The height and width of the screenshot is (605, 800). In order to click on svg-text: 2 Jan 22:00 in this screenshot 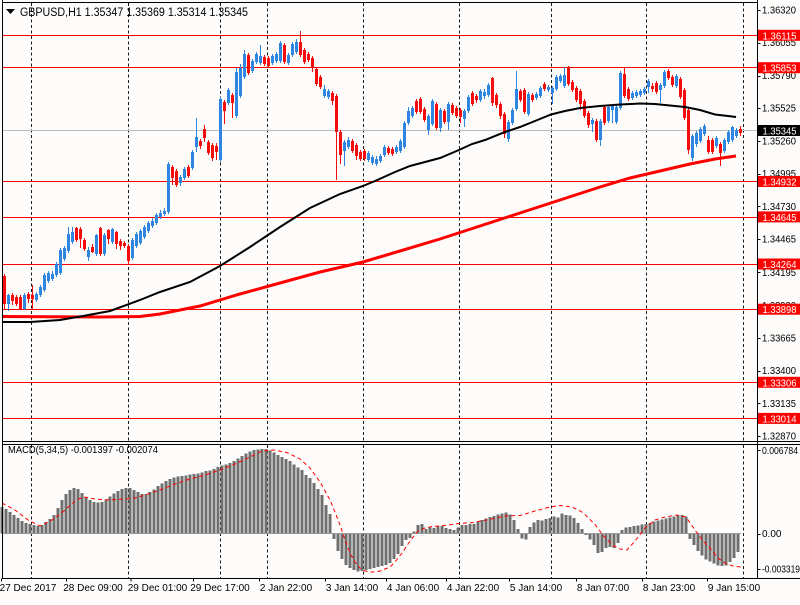, I will do `click(286, 588)`.